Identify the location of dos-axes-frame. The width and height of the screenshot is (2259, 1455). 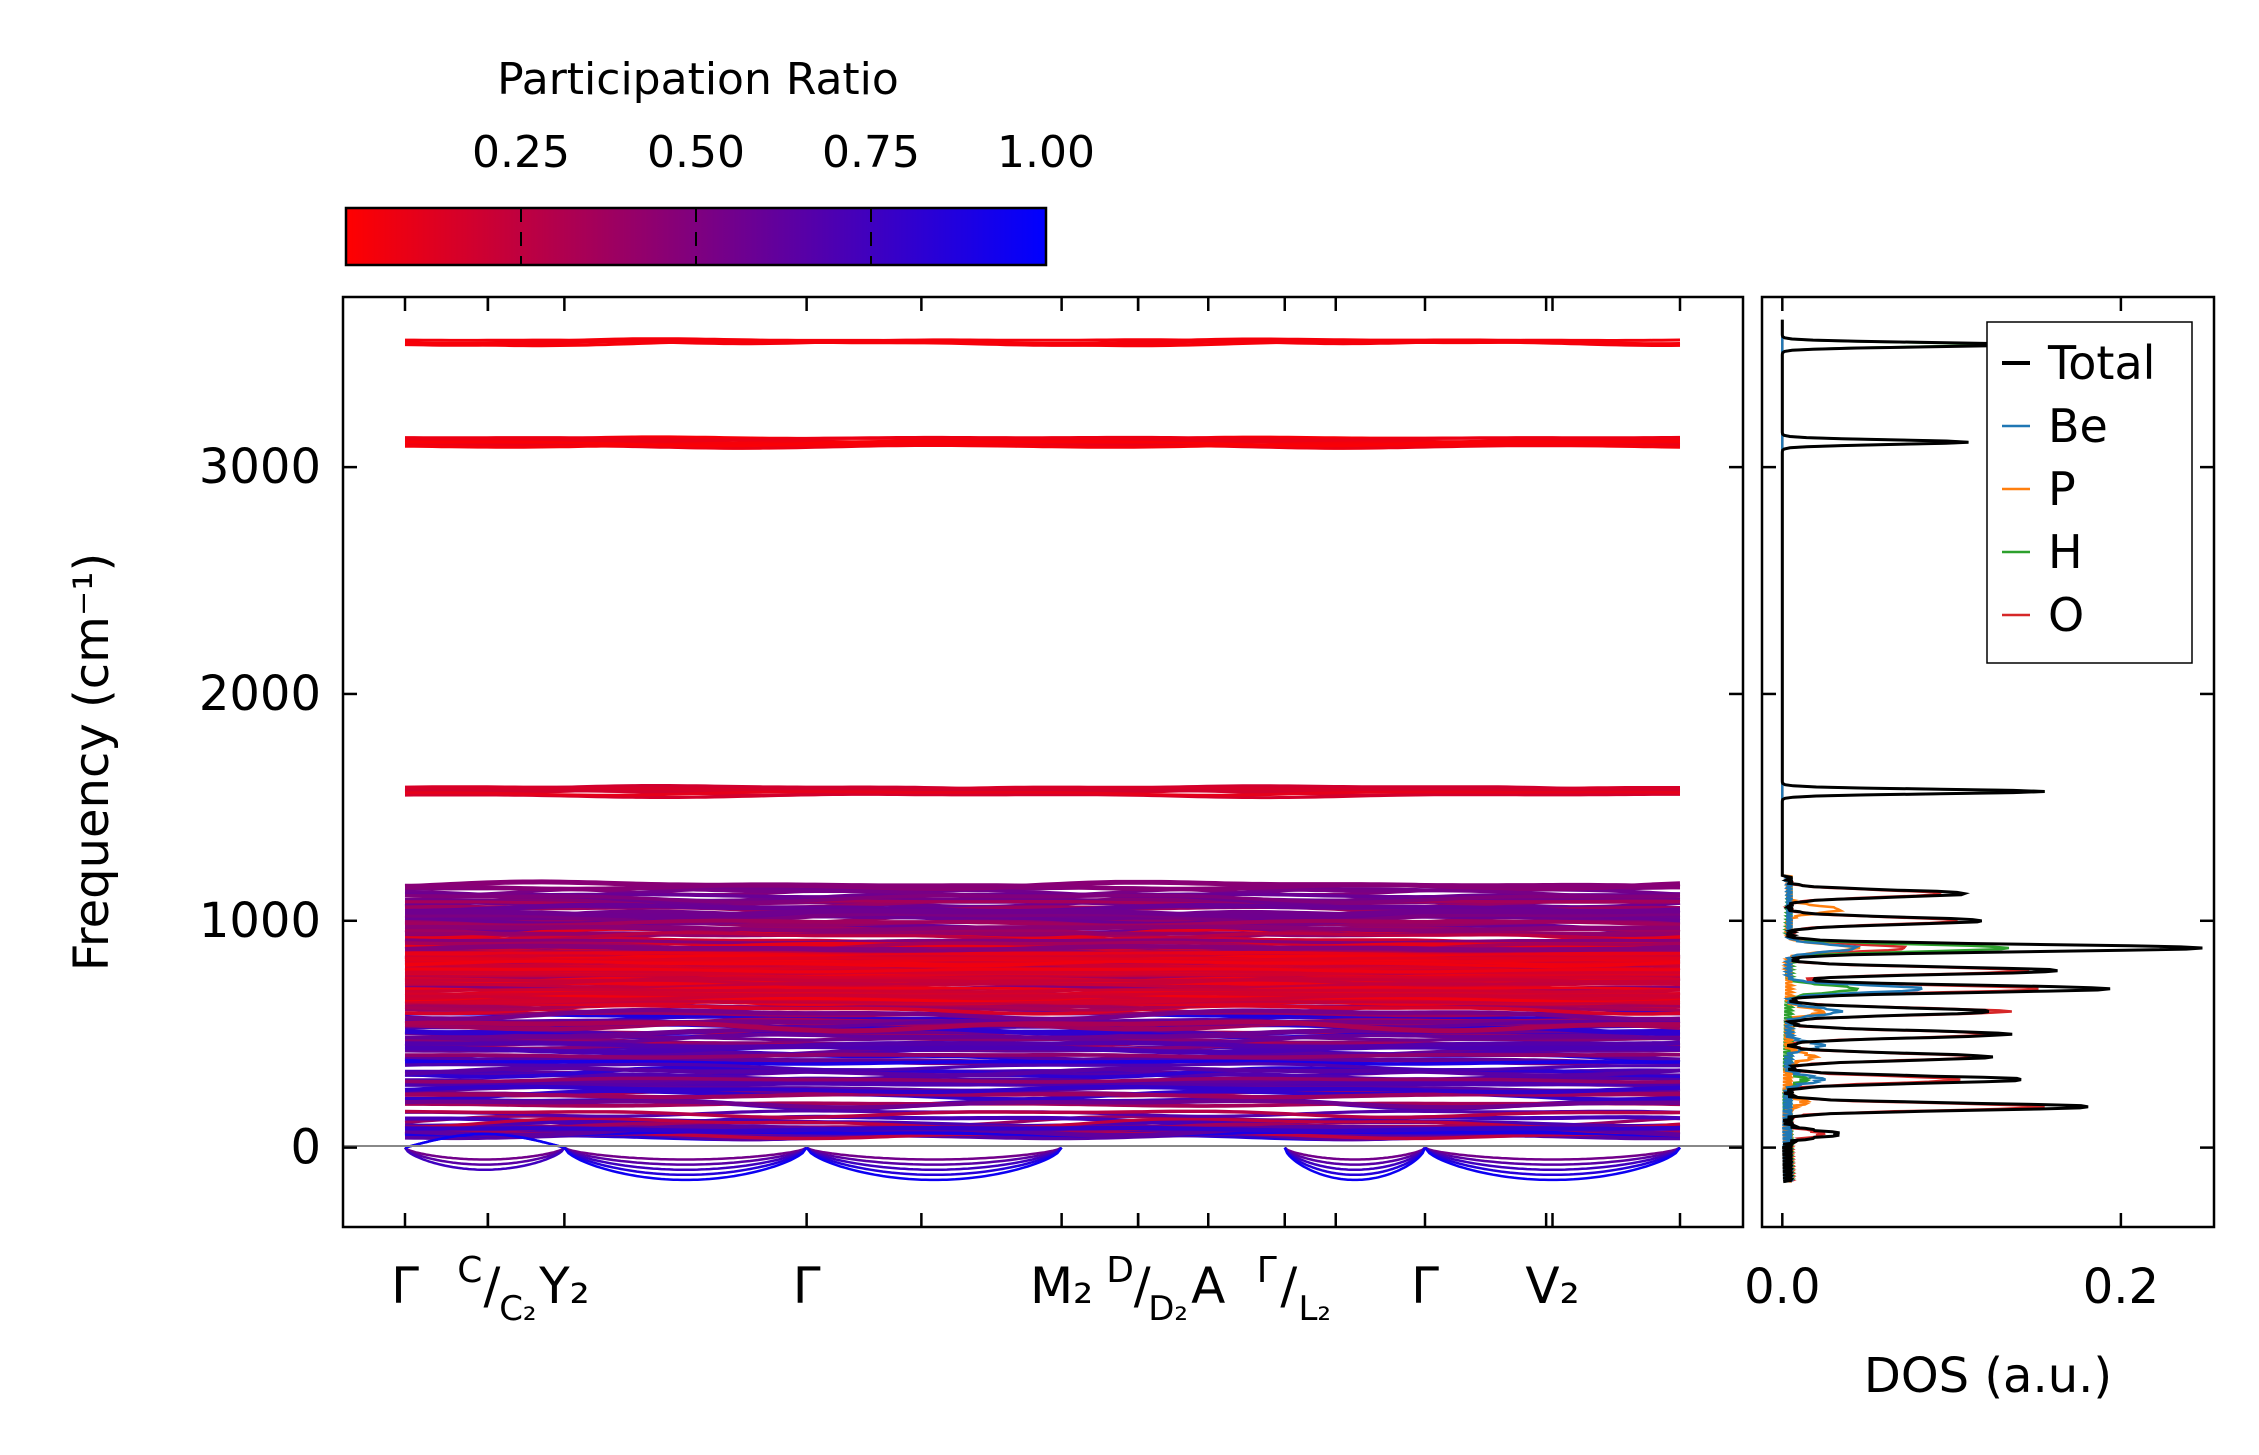
(1988, 762).